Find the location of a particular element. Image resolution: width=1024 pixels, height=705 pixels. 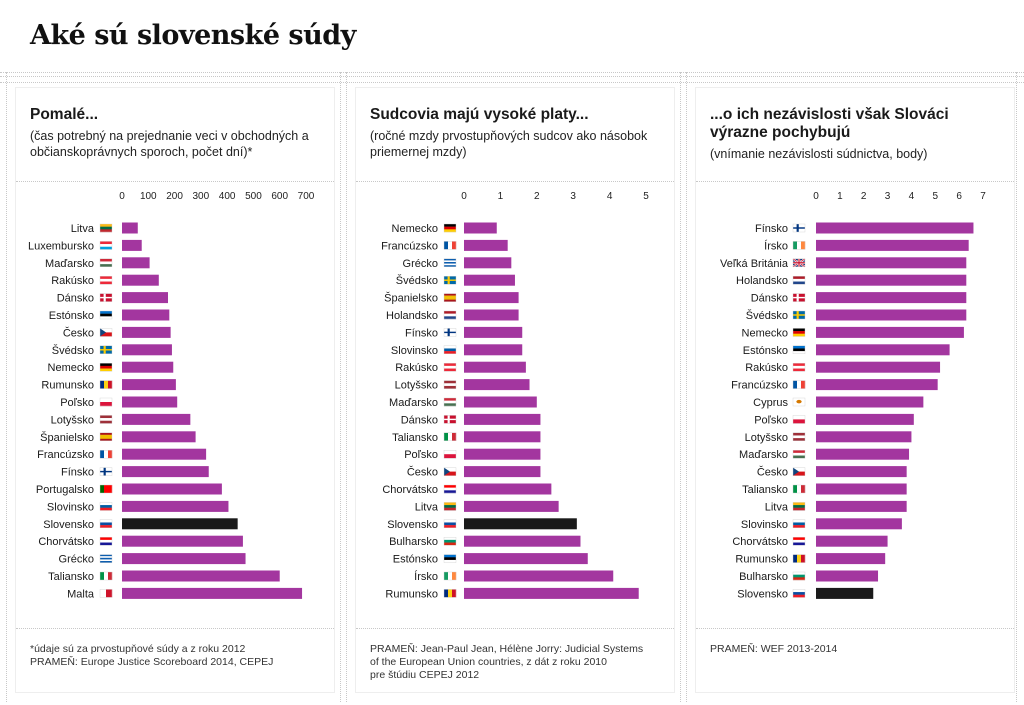

flag-chorvatsko-icon is located at coordinates (450, 489).